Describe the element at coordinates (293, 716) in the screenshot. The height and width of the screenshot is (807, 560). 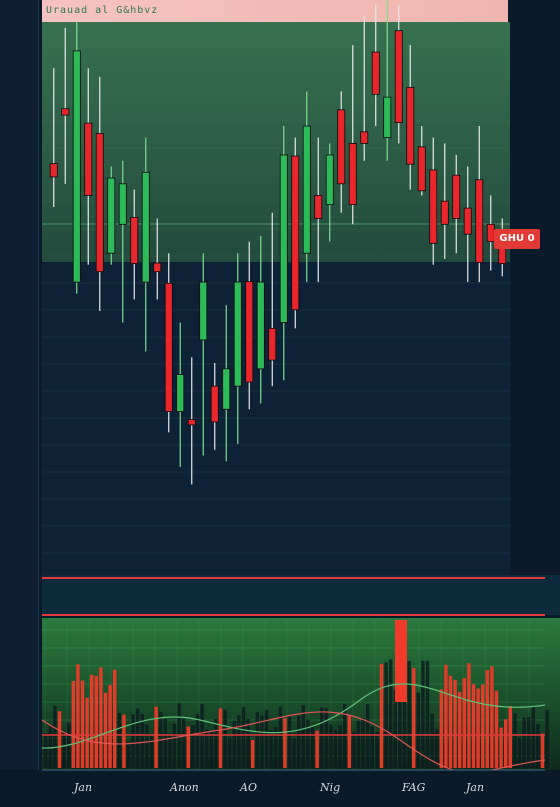
I see `indicator-curve` at that location.